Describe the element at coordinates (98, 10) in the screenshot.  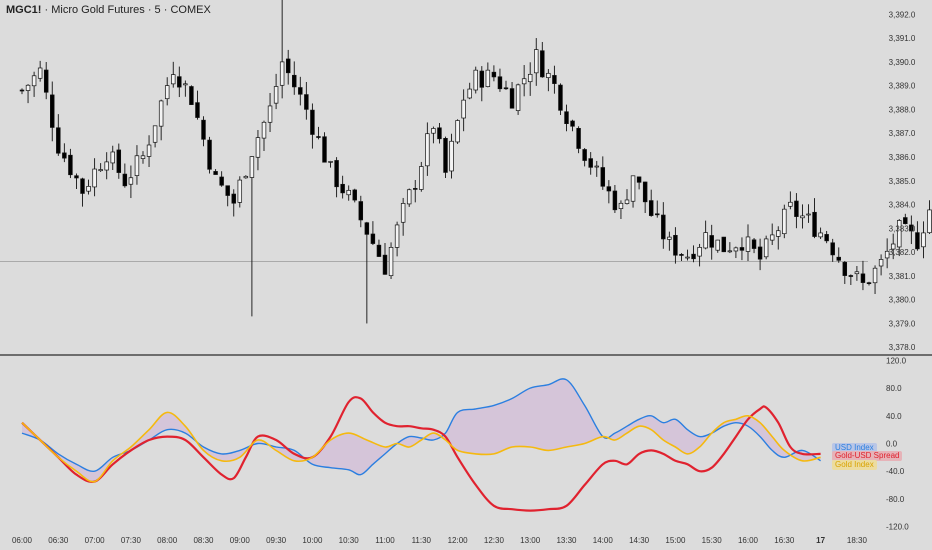
I see `symbol-description: Micro Gold Futures` at that location.